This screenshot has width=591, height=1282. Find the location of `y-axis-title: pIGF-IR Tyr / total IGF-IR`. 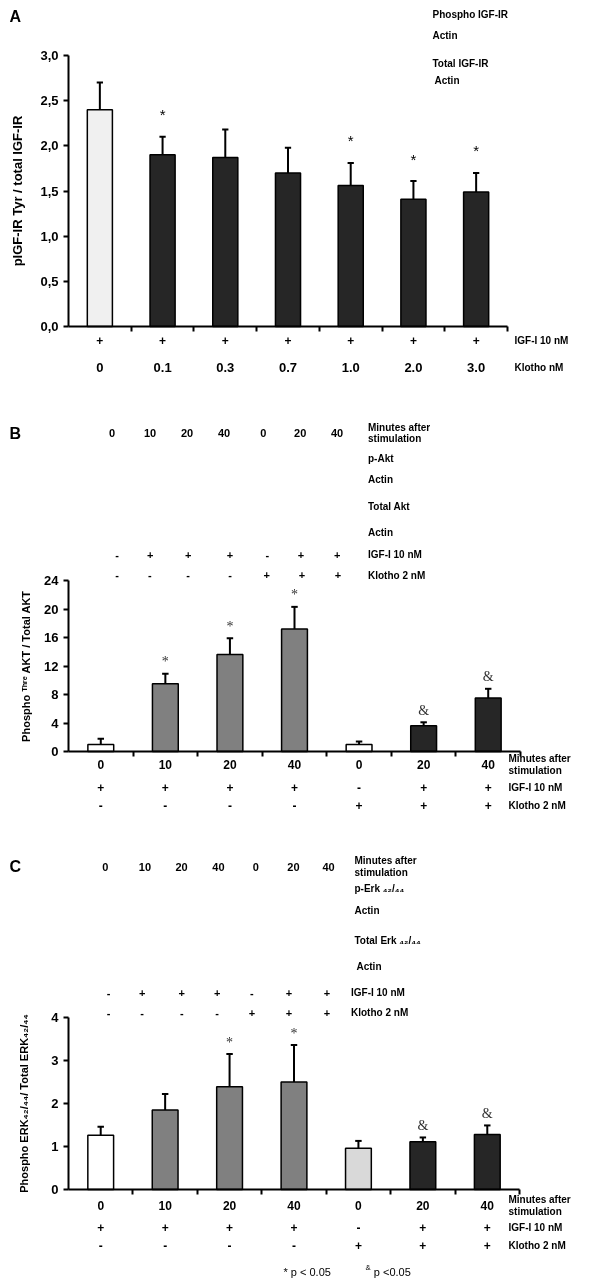

y-axis-title: pIGF-IR Tyr / total IGF-IR is located at coordinates (17, 191).